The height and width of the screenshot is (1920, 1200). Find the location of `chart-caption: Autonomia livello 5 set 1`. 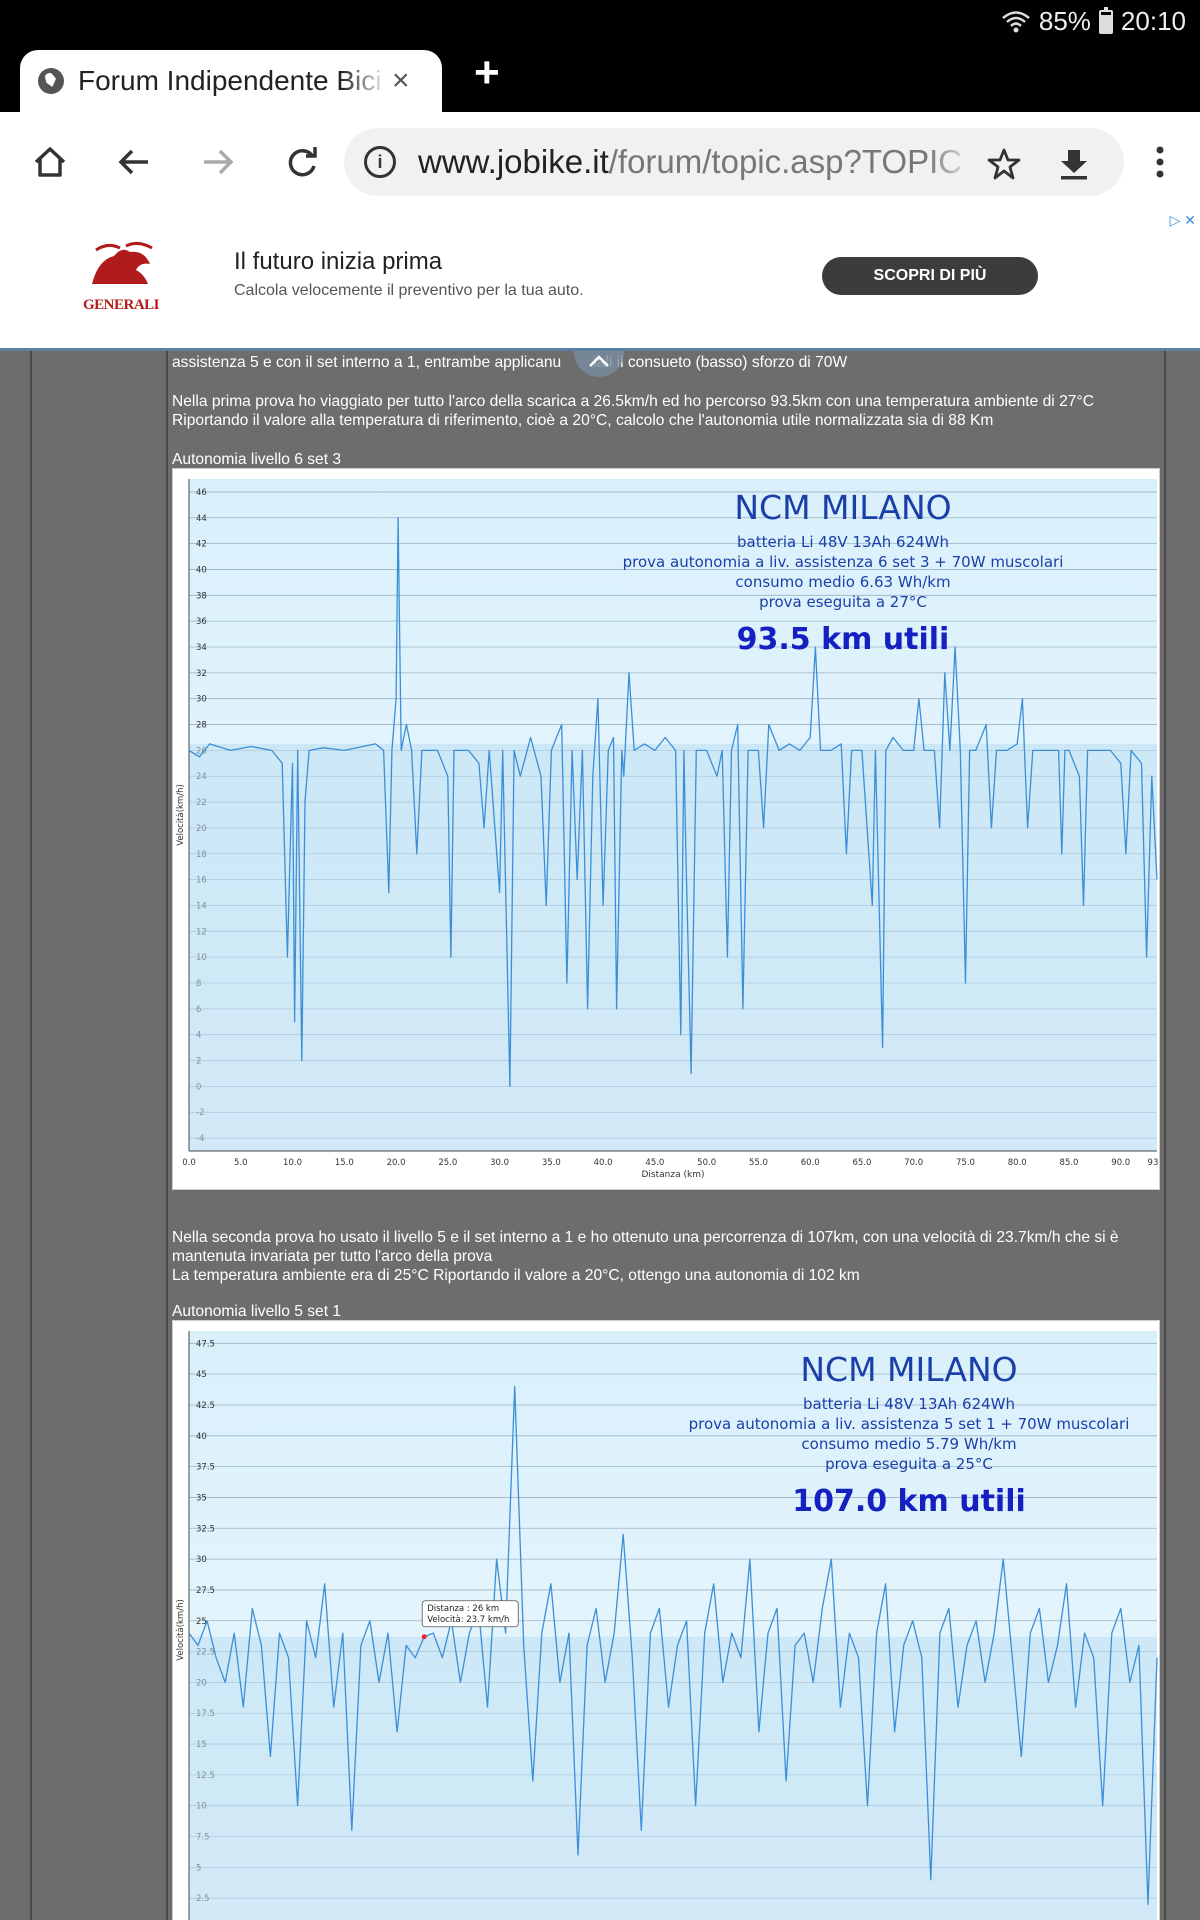

chart-caption: Autonomia livello 5 set 1 is located at coordinates (257, 1311).